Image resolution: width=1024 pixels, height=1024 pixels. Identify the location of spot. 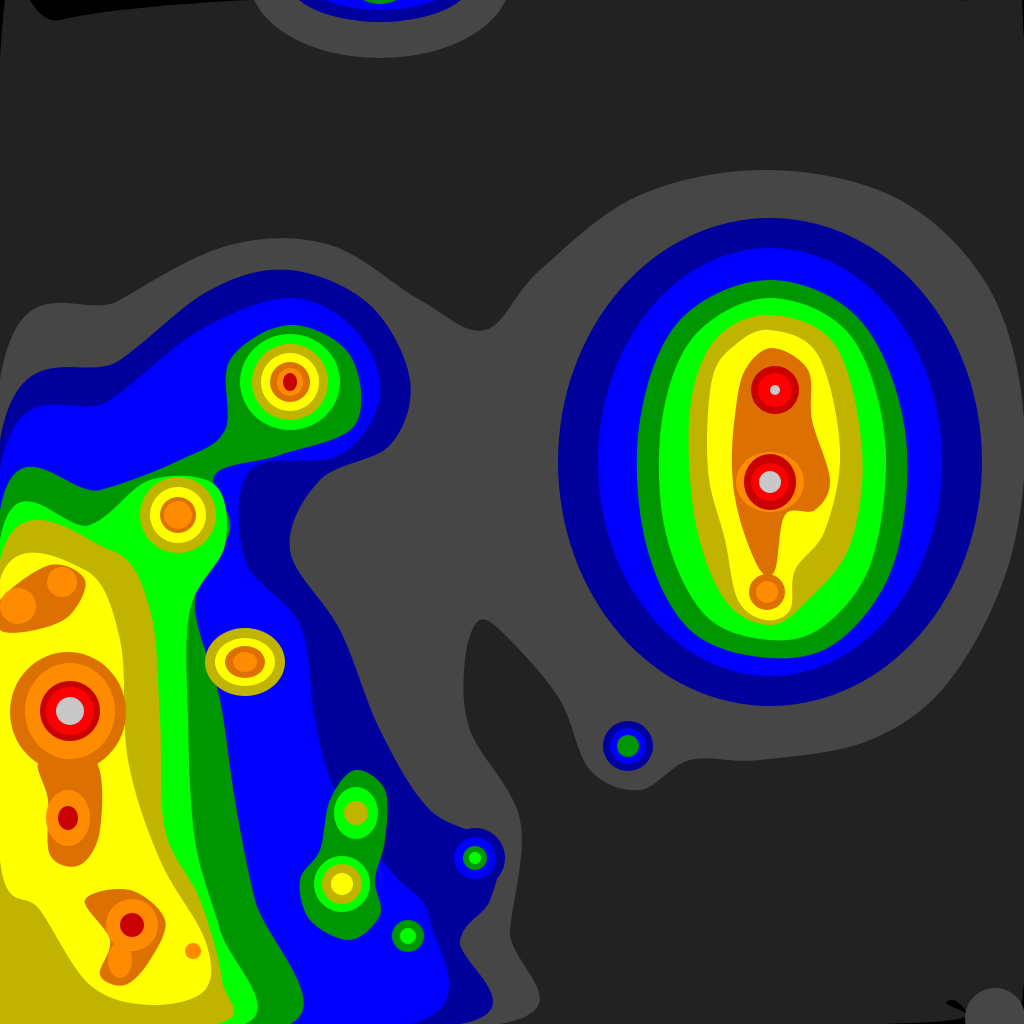
(994, 1006).